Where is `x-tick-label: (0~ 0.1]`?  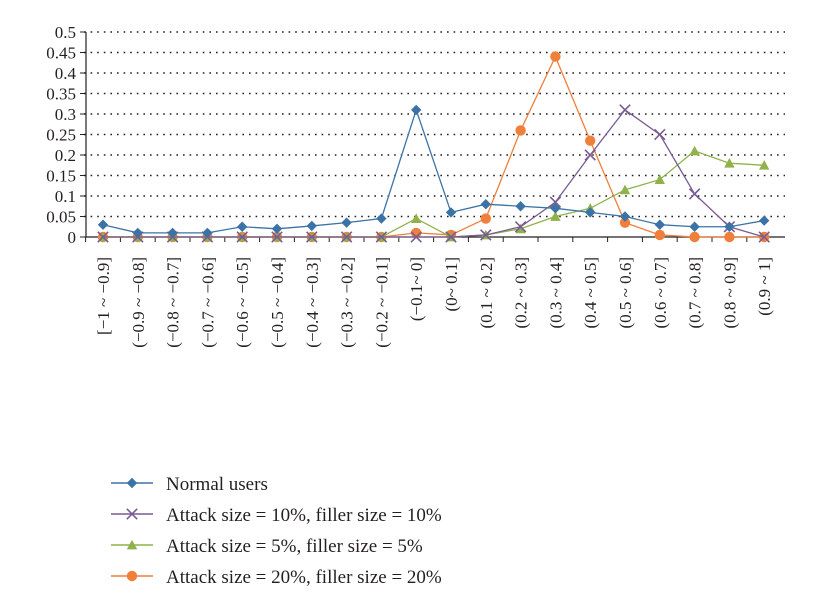 x-tick-label: (0~ 0.1] is located at coordinates (451, 284).